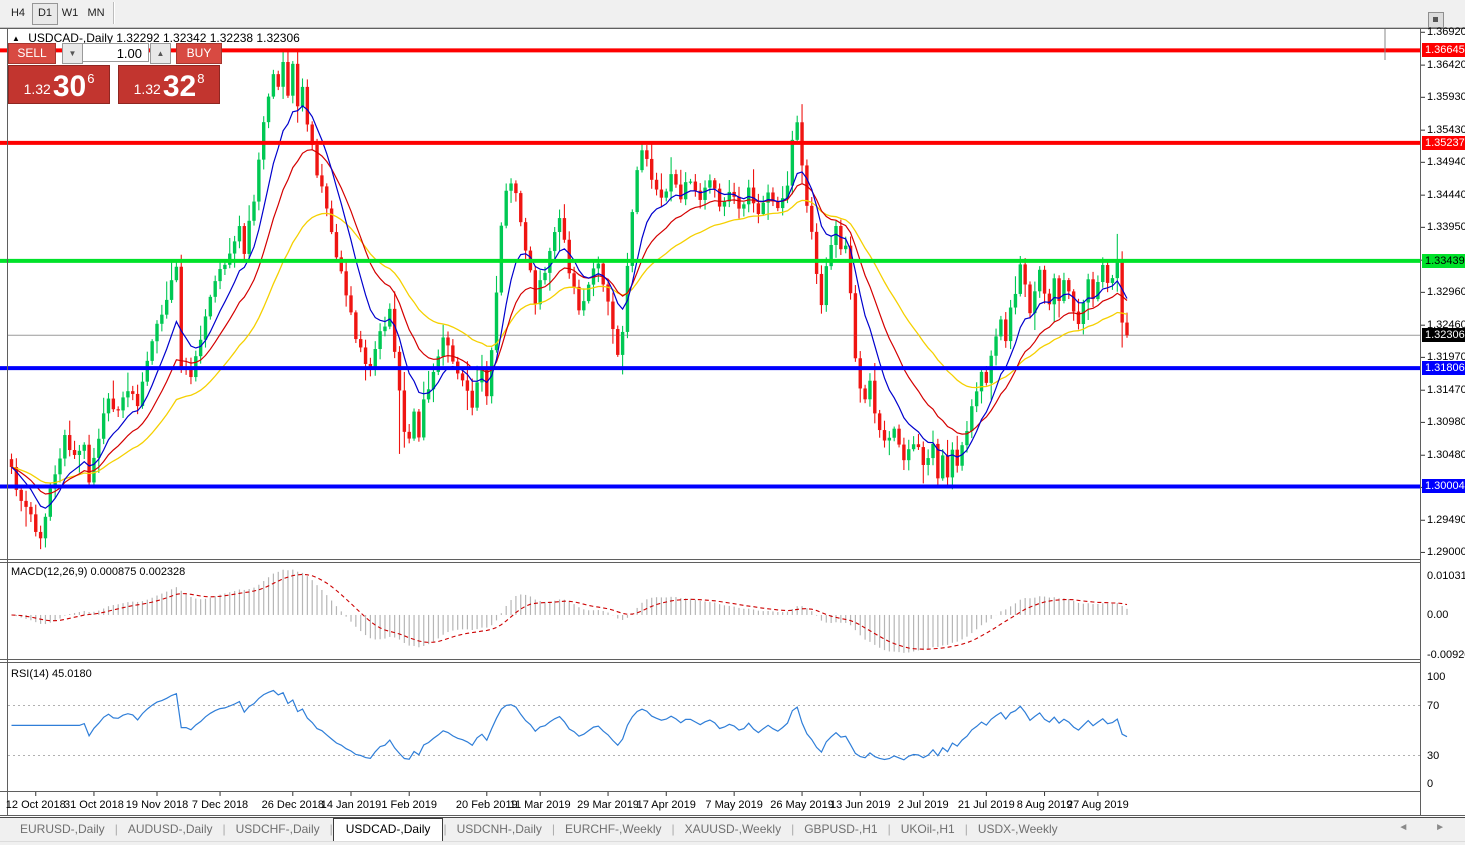  What do you see at coordinates (157, 805) in the screenshot?
I see `date-axis-label: 19 Nov 2018` at bounding box center [157, 805].